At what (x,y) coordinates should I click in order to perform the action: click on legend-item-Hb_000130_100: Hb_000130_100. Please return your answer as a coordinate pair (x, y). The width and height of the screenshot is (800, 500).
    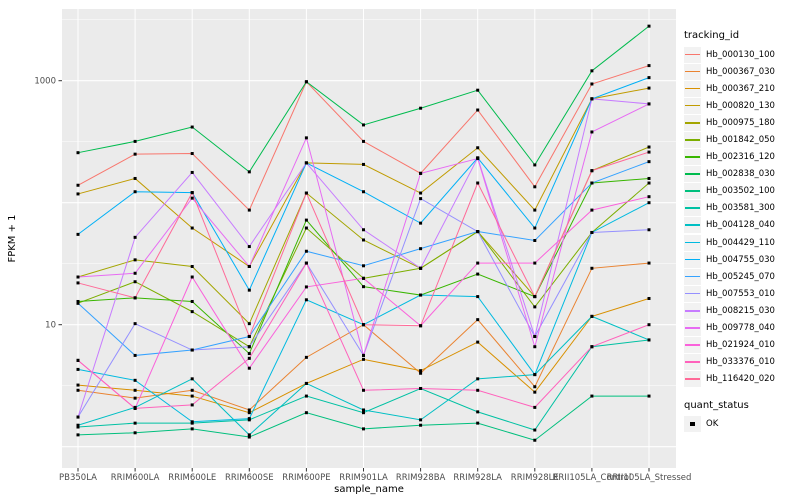
    Looking at the image, I should click on (741, 54).